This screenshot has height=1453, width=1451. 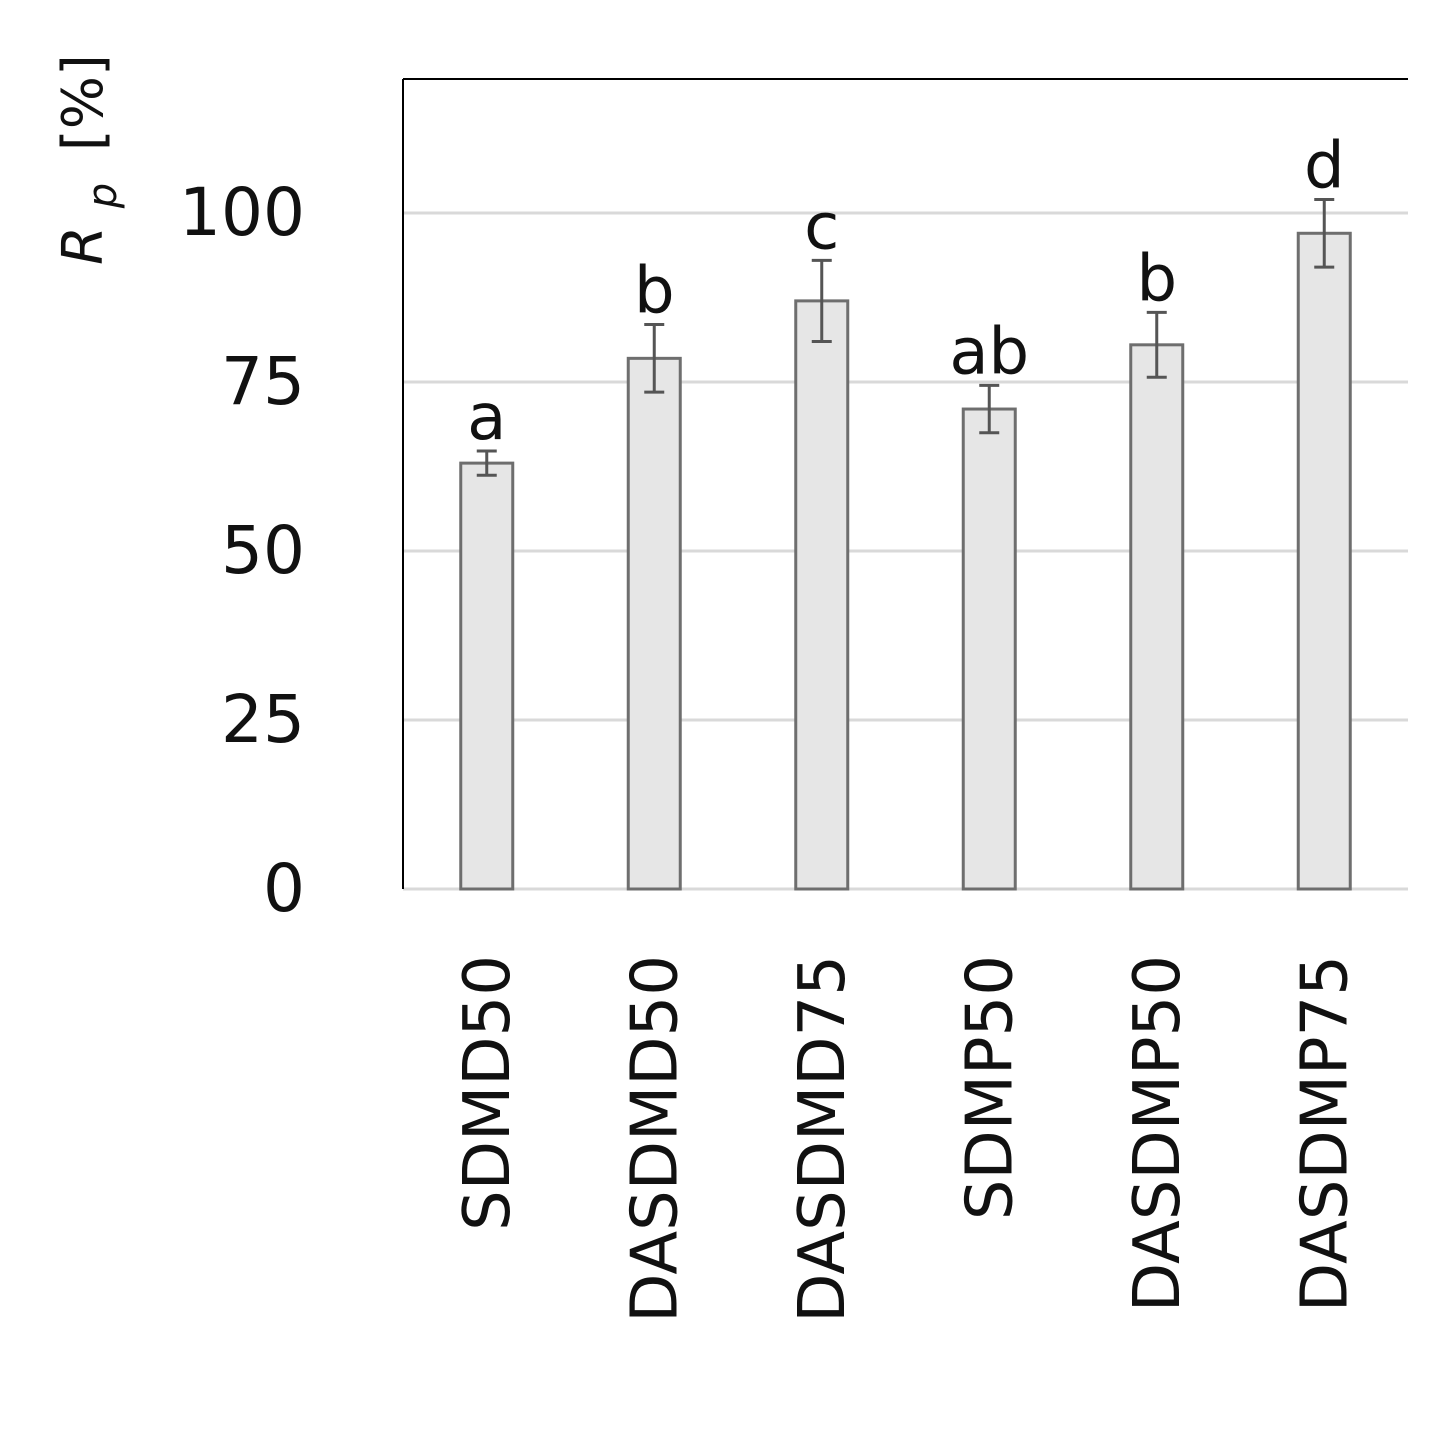 What do you see at coordinates (1324, 166) in the screenshot?
I see `significance-letter: d` at bounding box center [1324, 166].